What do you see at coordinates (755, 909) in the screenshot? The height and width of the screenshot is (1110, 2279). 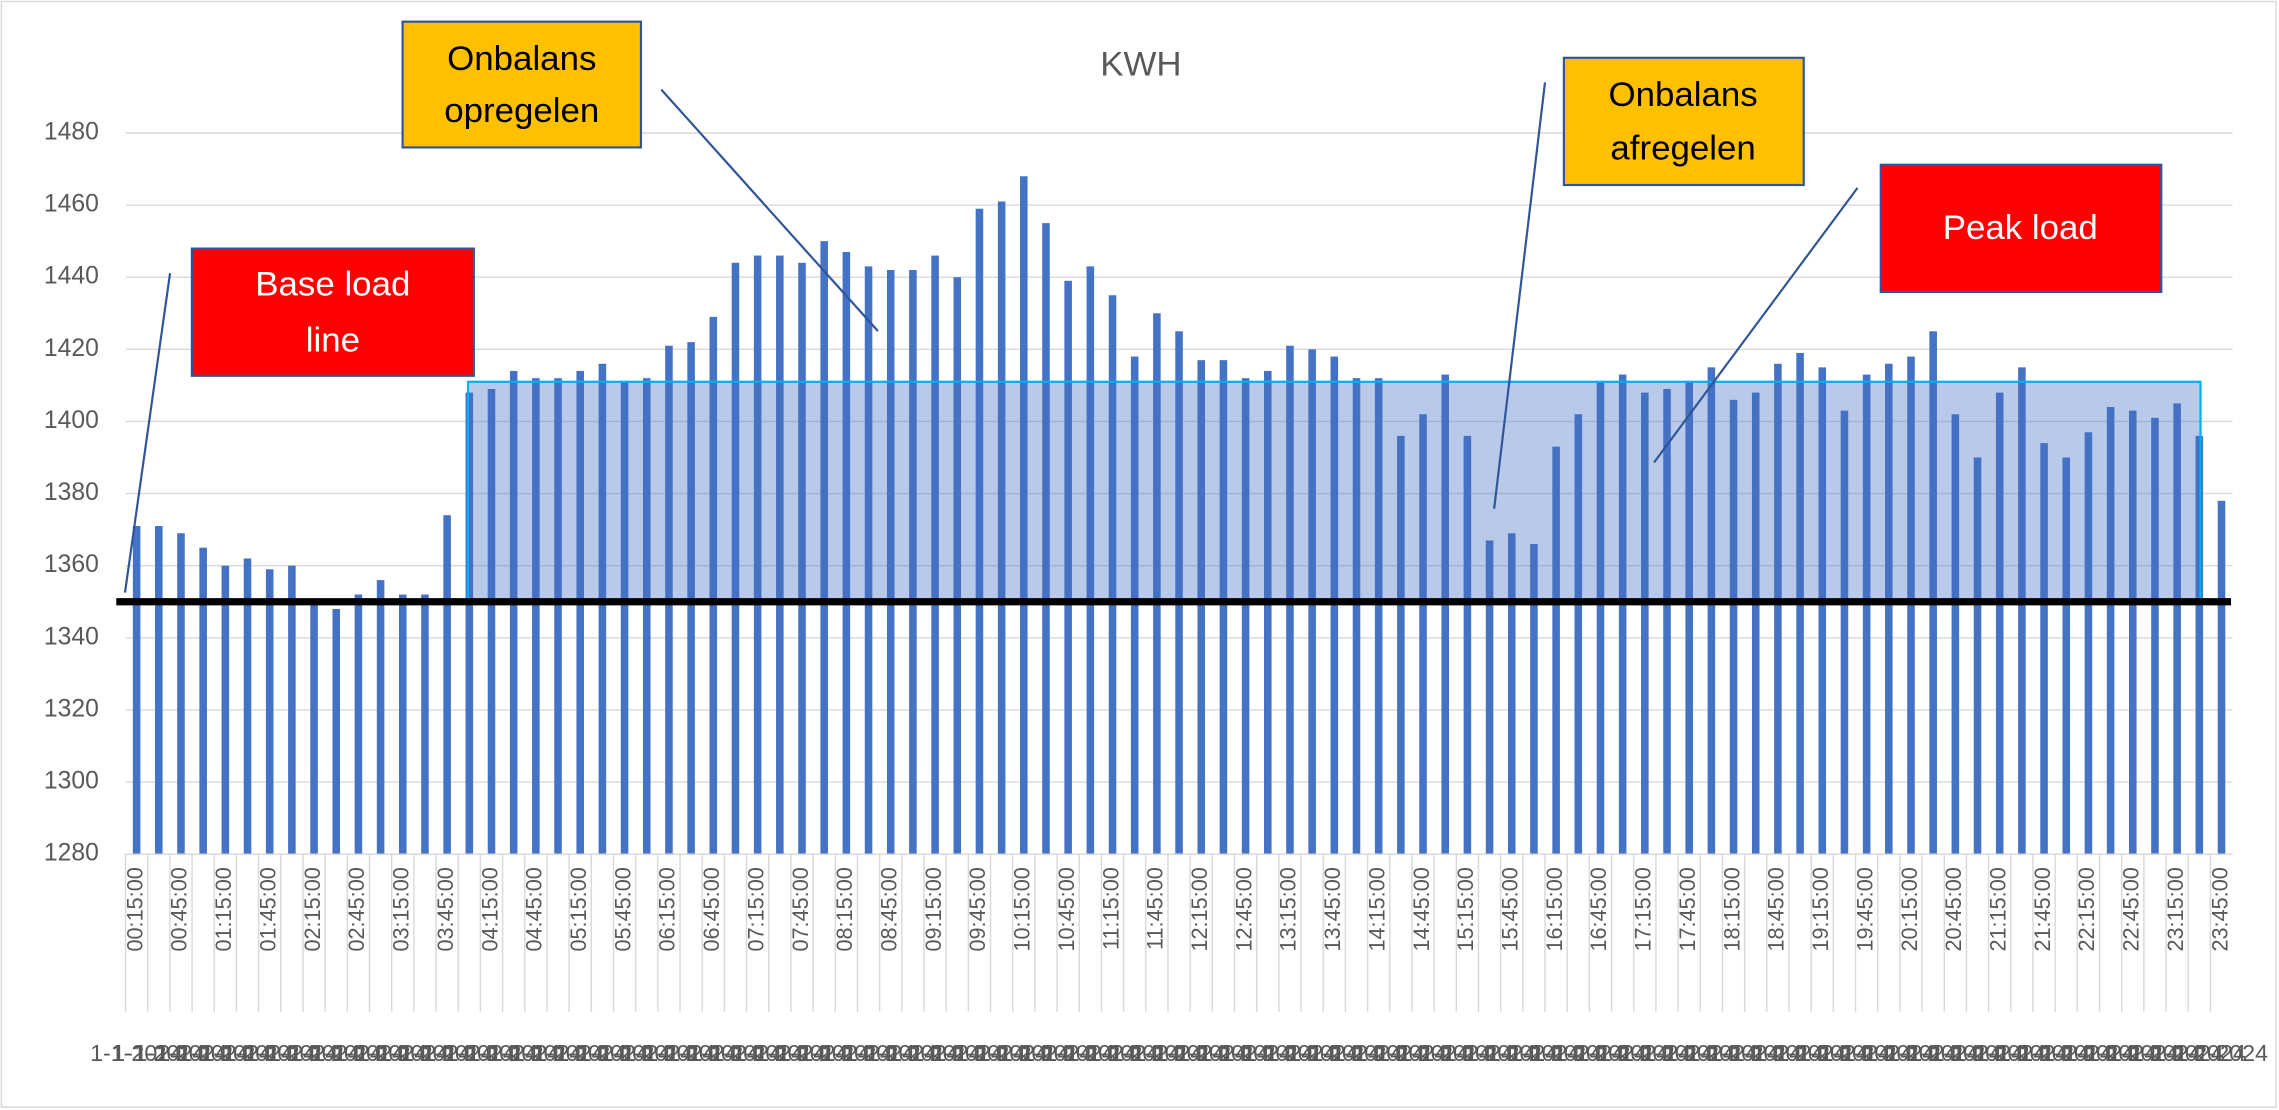 I see `x-tick-label: 07:15:00` at bounding box center [755, 909].